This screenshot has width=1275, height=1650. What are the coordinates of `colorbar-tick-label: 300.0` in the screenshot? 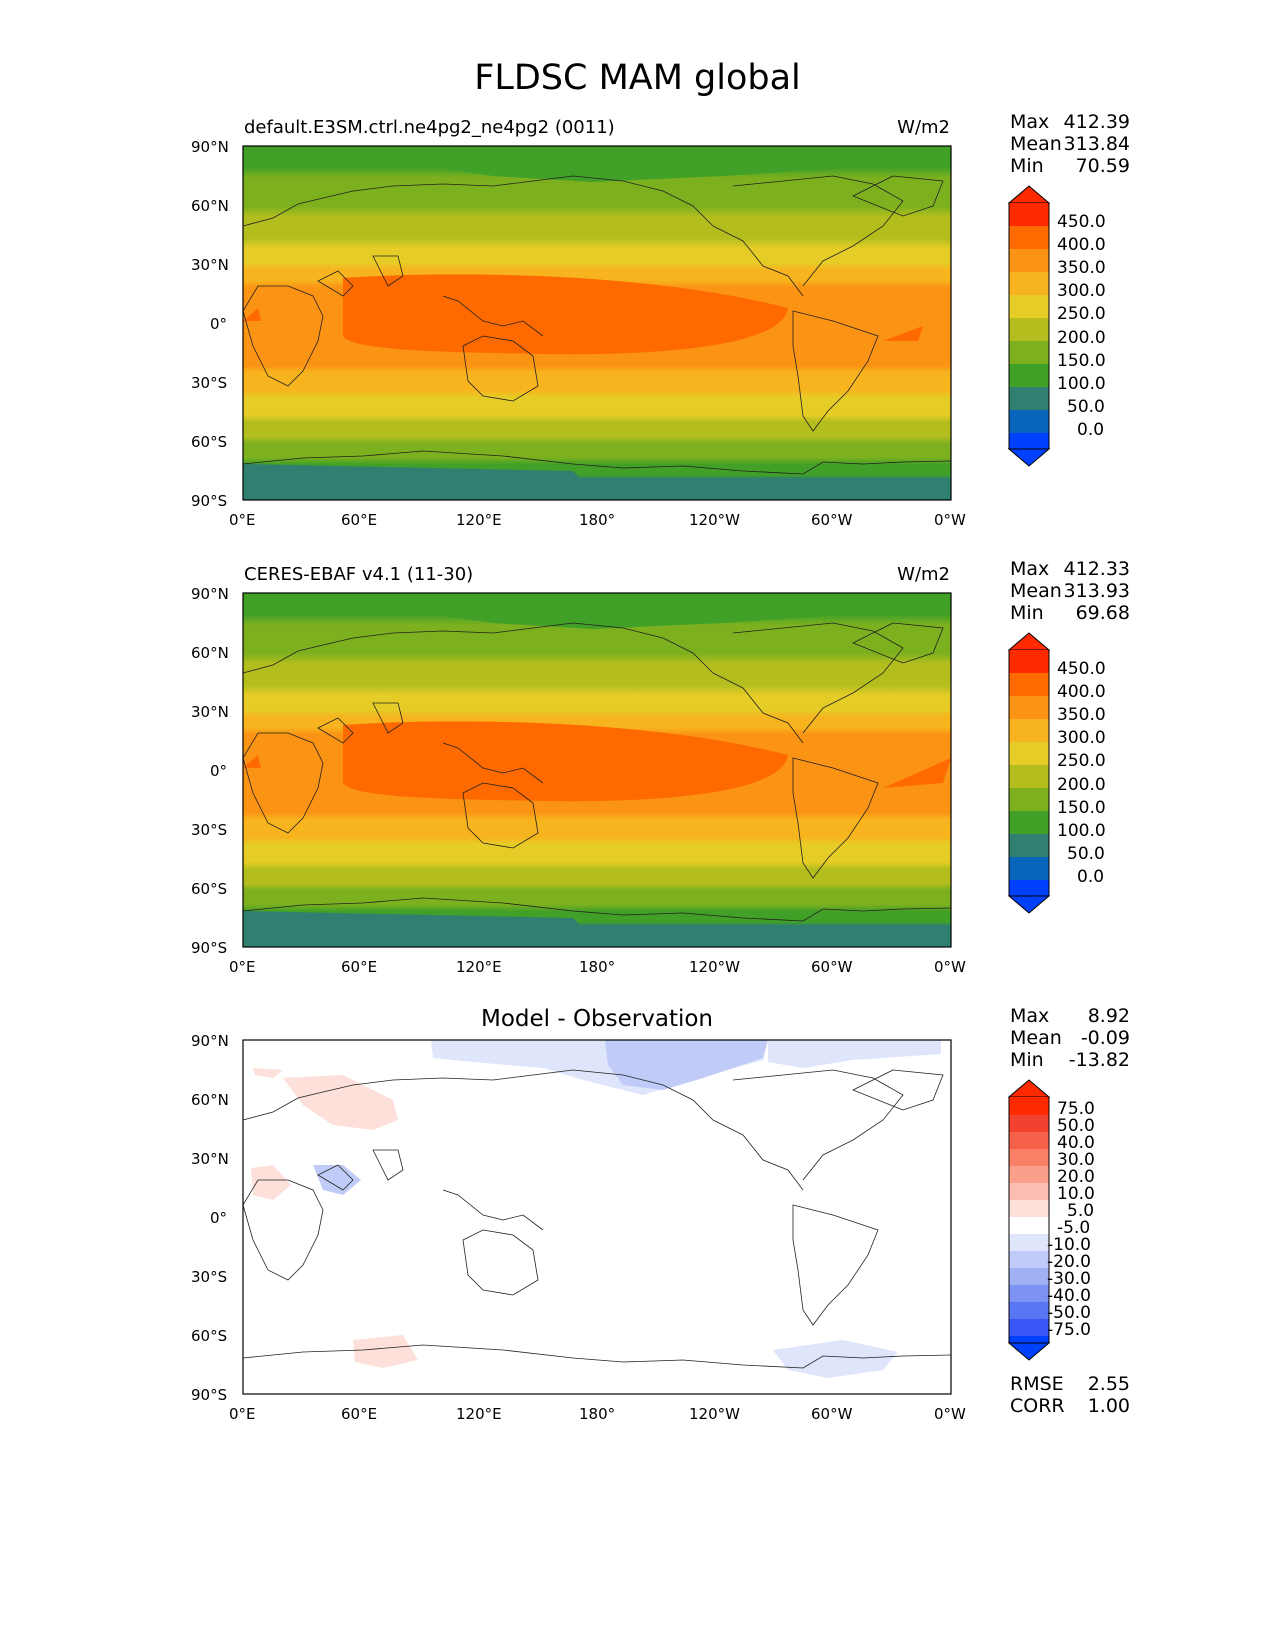 It's located at (1081, 291).